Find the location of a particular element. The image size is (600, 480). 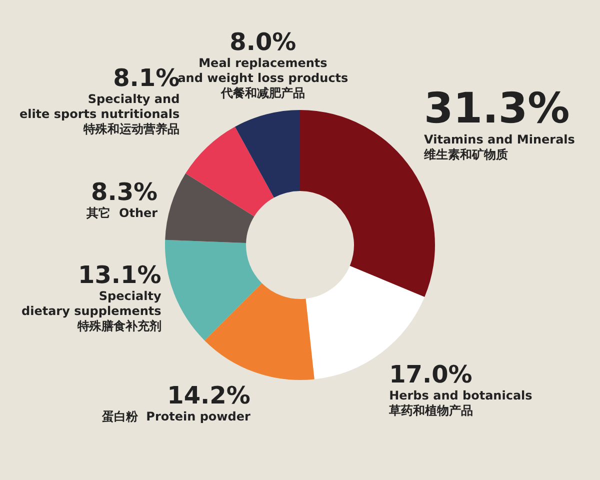

slice-label: Meal replacements and weight loss products 代餐和减肥产品 is located at coordinates (263, 78).